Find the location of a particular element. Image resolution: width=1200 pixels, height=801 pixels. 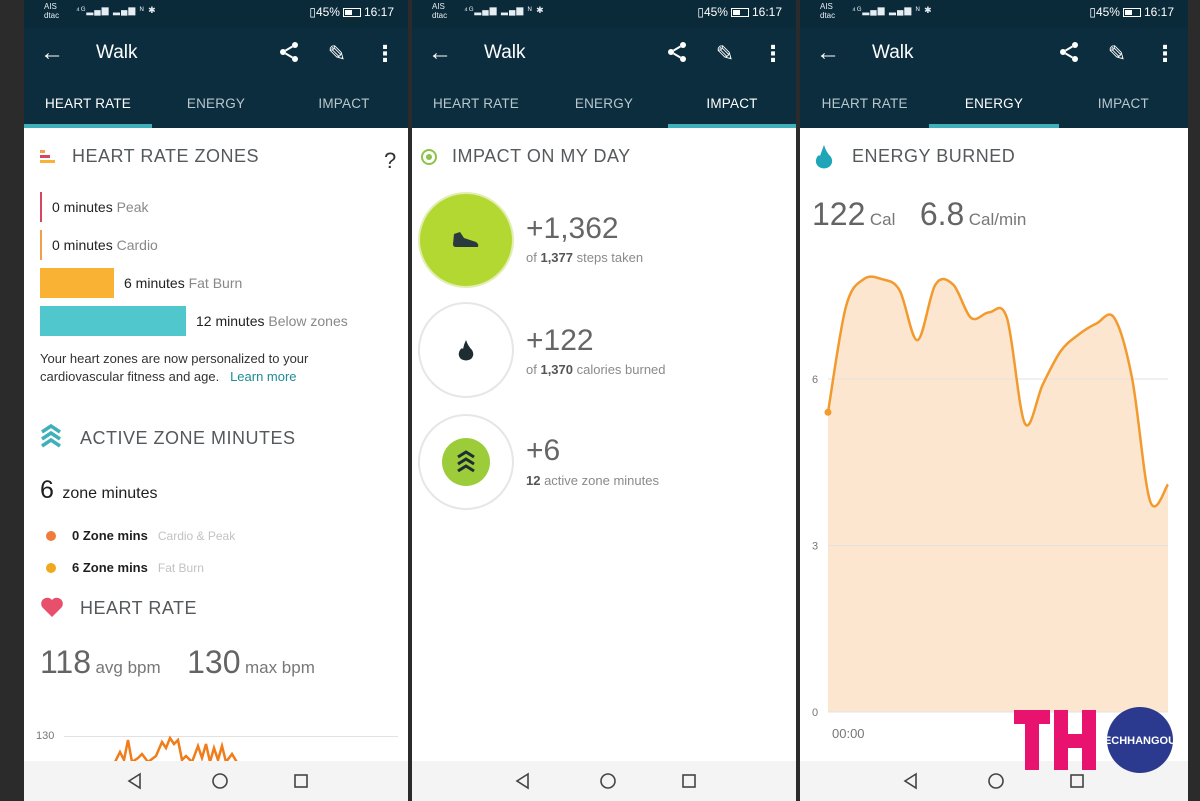

y-tick-label: 6 is located at coordinates (815, 380).